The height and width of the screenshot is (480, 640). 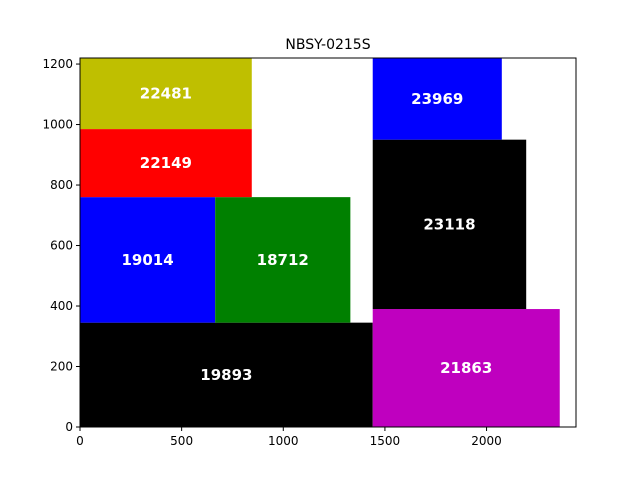 I want to click on x-tick-label: 0, so click(x=80, y=441).